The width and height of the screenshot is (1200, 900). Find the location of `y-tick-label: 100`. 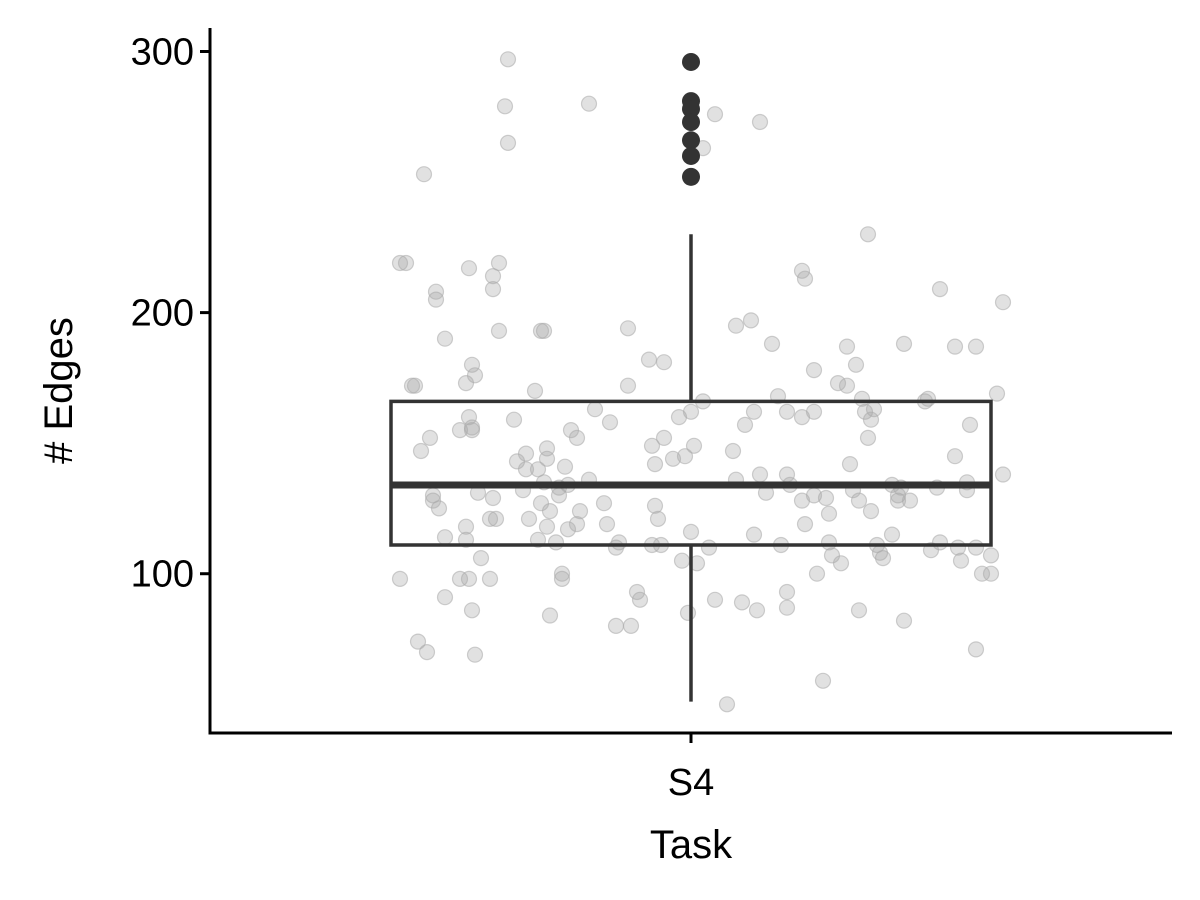

y-tick-label: 100 is located at coordinates (162, 575).